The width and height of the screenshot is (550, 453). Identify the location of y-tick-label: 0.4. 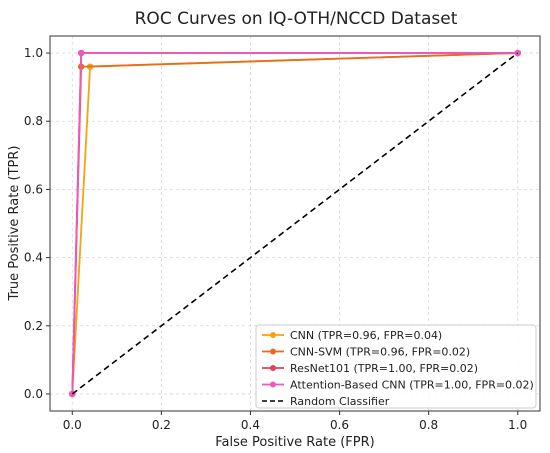
(33, 258).